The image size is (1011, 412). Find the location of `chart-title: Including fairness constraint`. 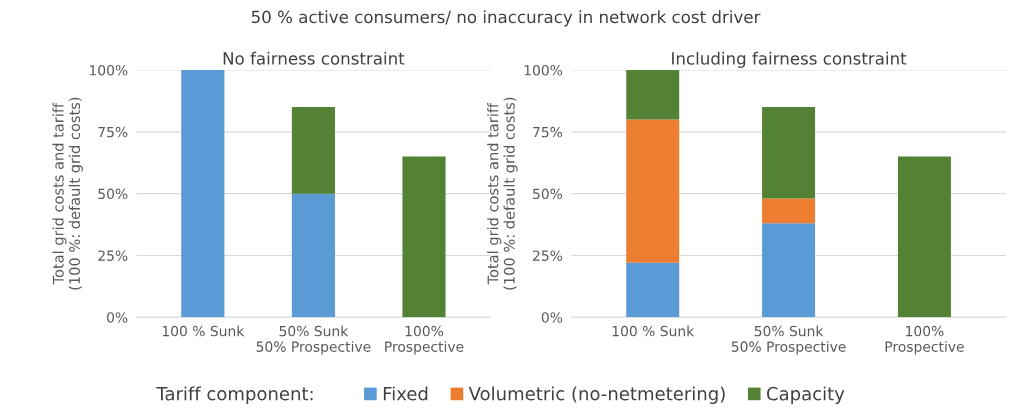

chart-title: Including fairness constraint is located at coordinates (789, 59).